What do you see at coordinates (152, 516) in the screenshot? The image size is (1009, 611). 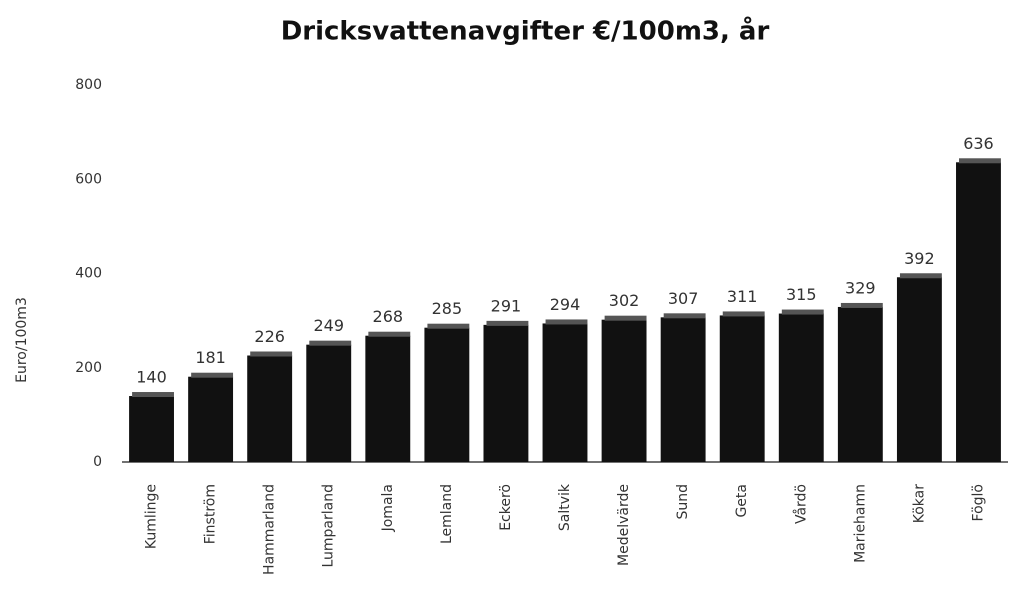 I see `x-tick-label: Kumlinge` at bounding box center [152, 516].